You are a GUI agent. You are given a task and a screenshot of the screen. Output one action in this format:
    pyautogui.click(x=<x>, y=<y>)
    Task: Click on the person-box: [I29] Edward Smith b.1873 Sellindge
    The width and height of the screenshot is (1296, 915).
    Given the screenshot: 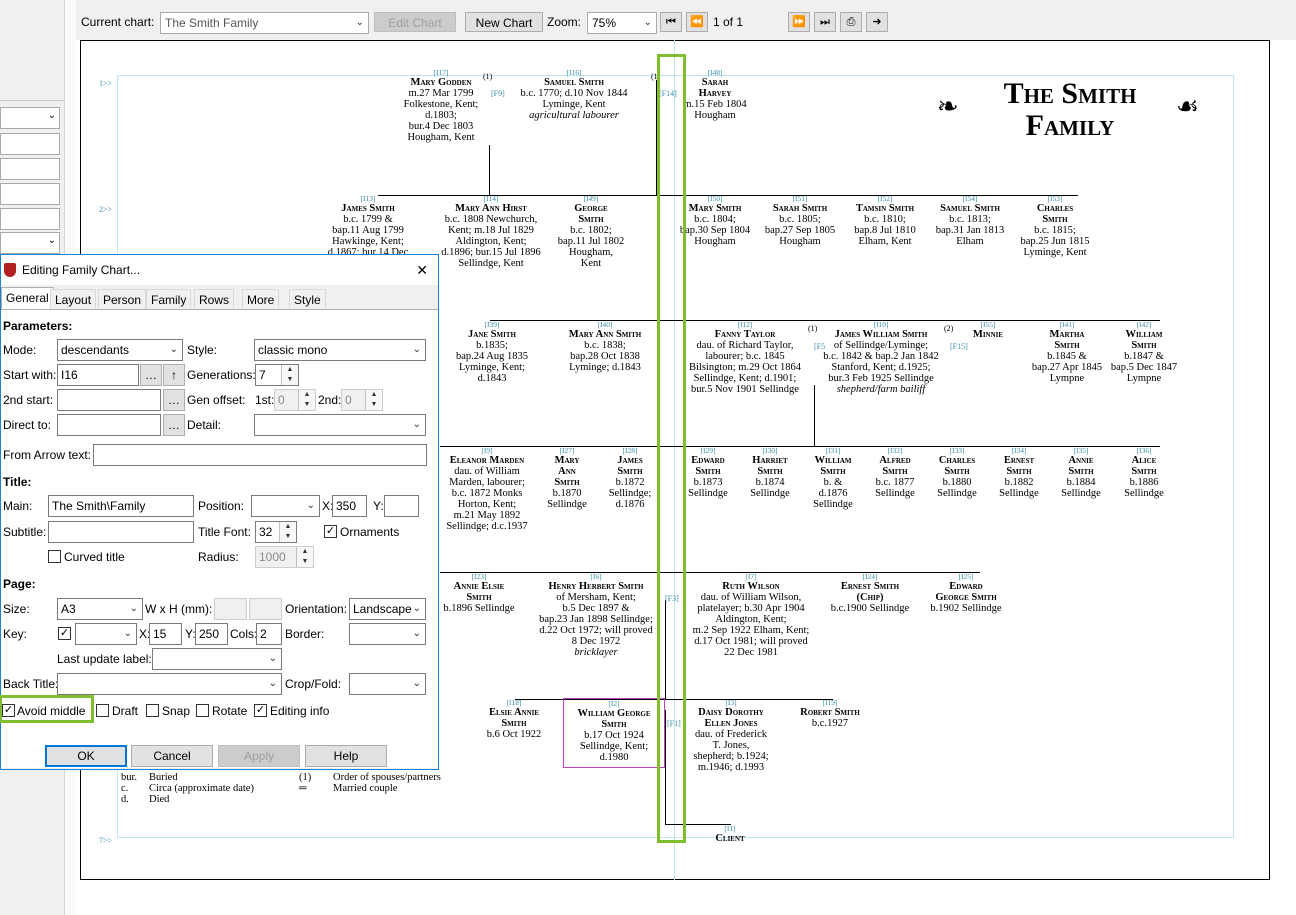 What is the action you would take?
    pyautogui.click(x=708, y=472)
    